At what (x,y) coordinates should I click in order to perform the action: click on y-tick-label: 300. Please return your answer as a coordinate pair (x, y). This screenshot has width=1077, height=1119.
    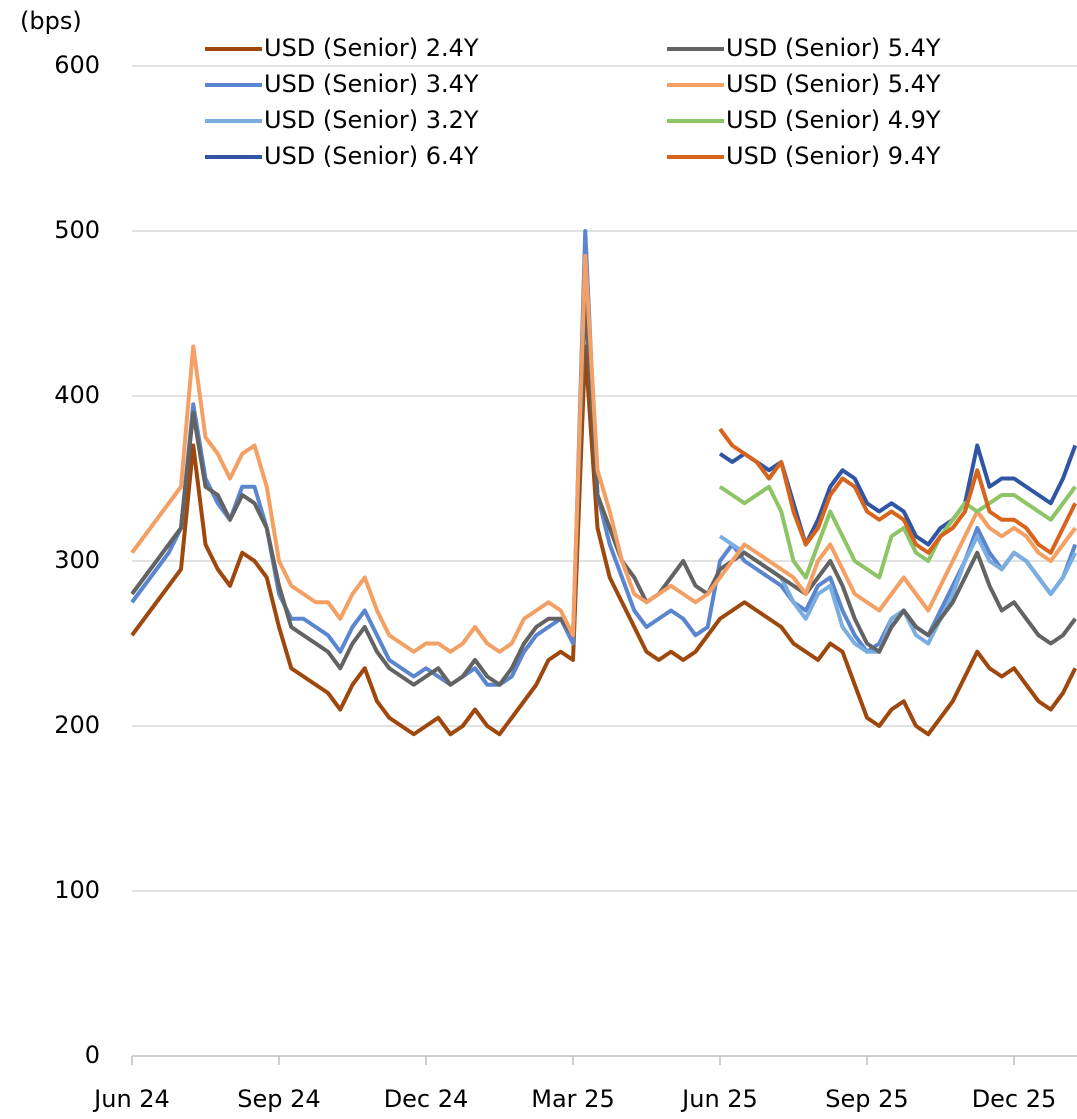
    Looking at the image, I should click on (77, 560).